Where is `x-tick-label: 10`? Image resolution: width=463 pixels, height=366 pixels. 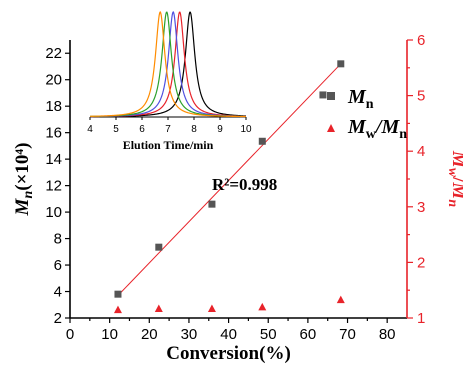 x-tick-label: 10 is located at coordinates (109, 334).